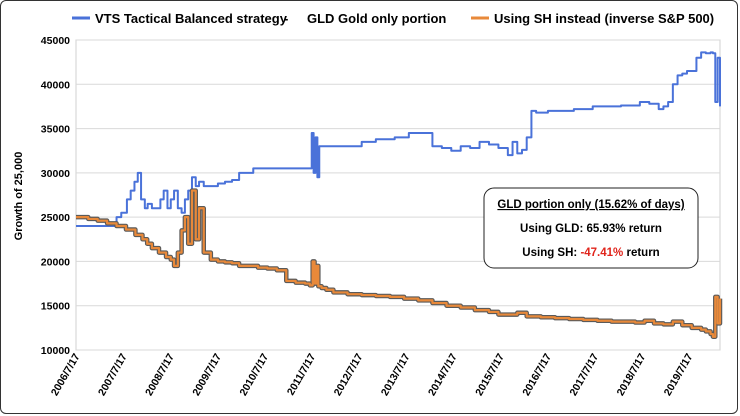  Describe the element at coordinates (160, 374) in the screenshot. I see `x-tick-label: 2008/7/17` at that location.